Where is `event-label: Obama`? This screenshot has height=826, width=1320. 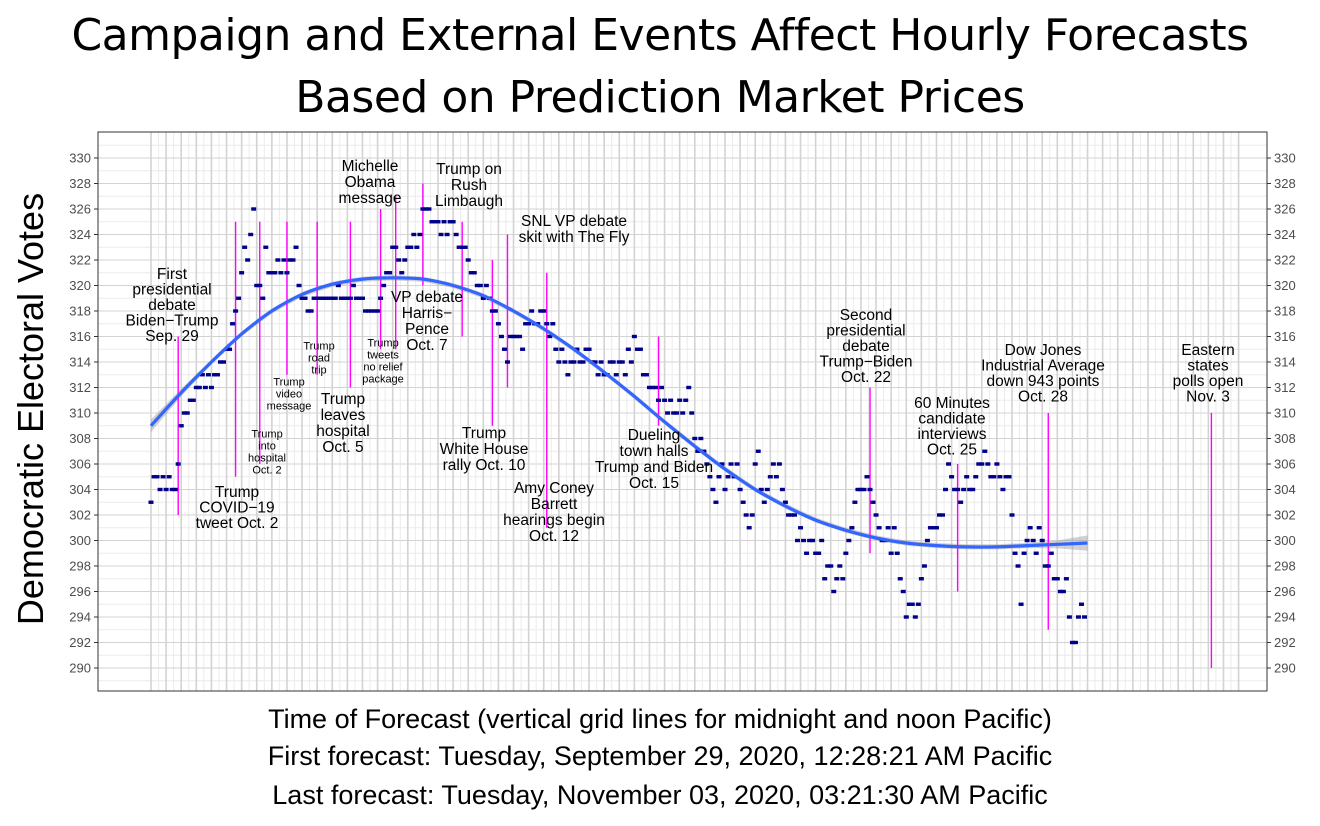 event-label: Obama is located at coordinates (370, 182).